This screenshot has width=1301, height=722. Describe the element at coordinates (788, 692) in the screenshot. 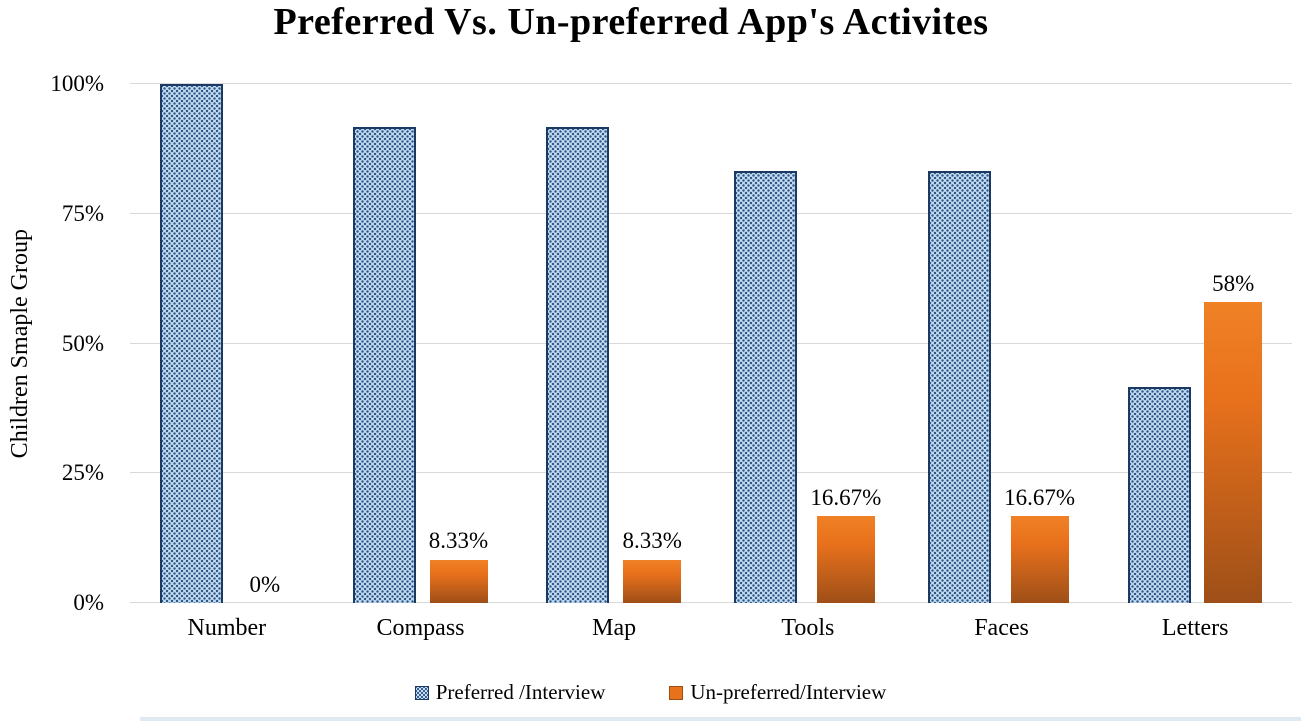

I see `legend-label: Un-preferred/Interview` at that location.